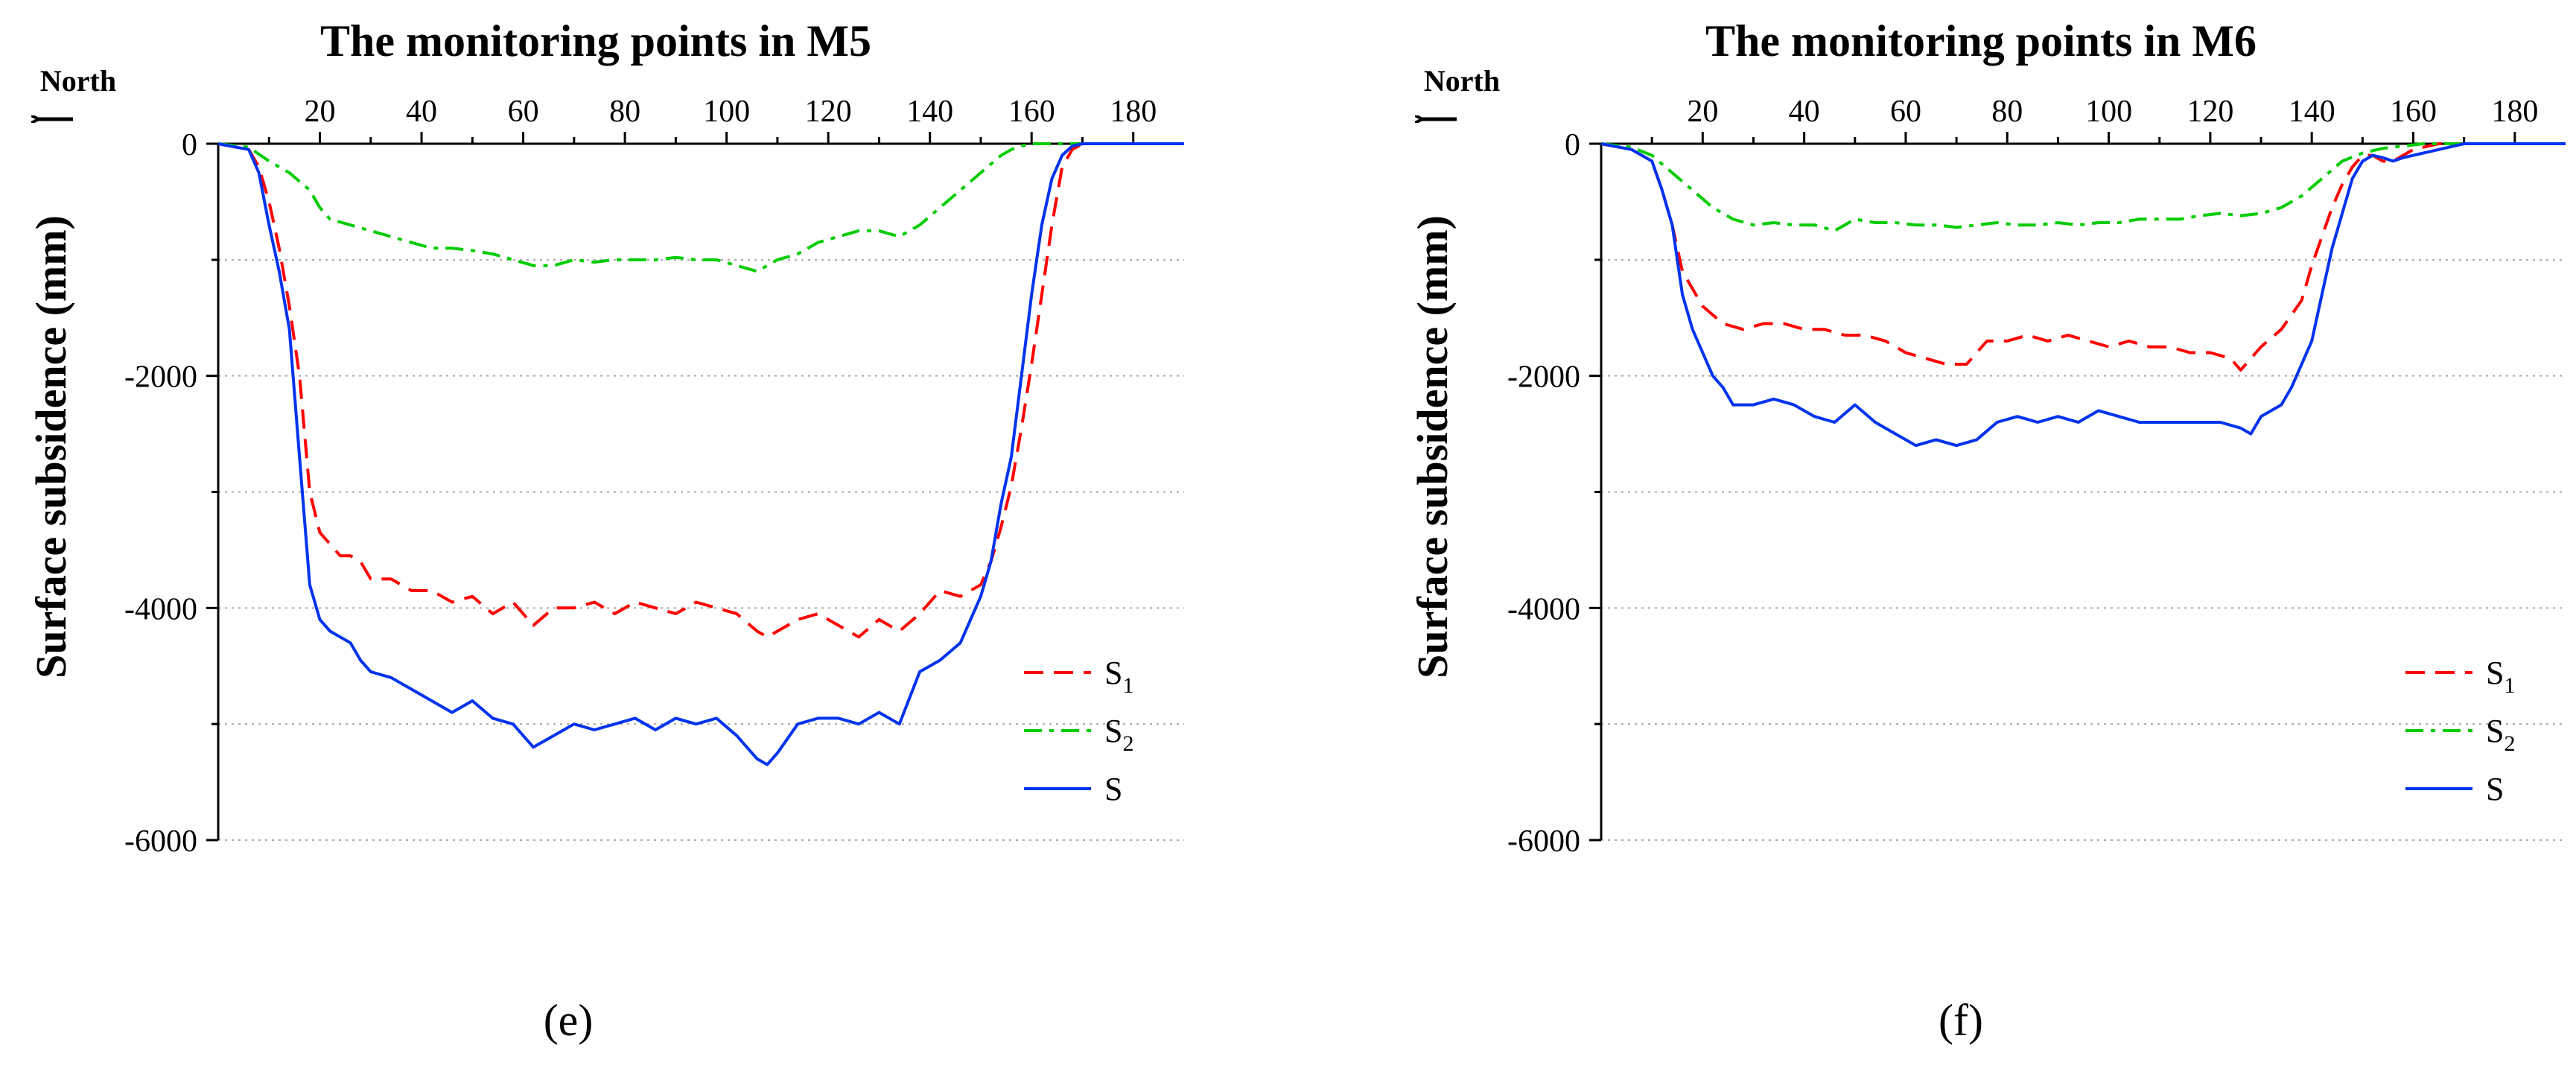  What do you see at coordinates (1981, 41) in the screenshot?
I see `chart-title: The monitoring points in M6` at bounding box center [1981, 41].